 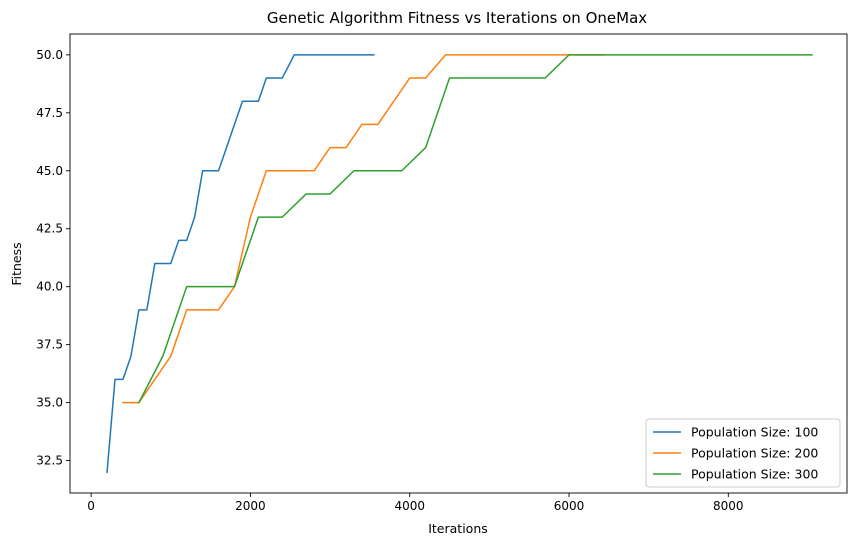 I want to click on x-tick-label: 4000, so click(x=409, y=506).